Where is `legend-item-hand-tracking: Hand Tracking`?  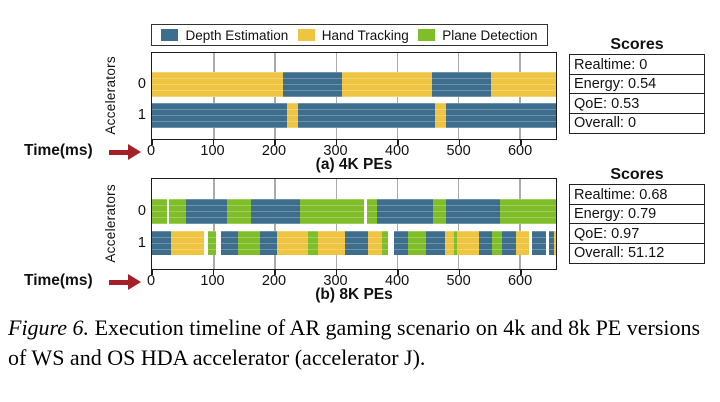 legend-item-hand-tracking: Hand Tracking is located at coordinates (353, 35).